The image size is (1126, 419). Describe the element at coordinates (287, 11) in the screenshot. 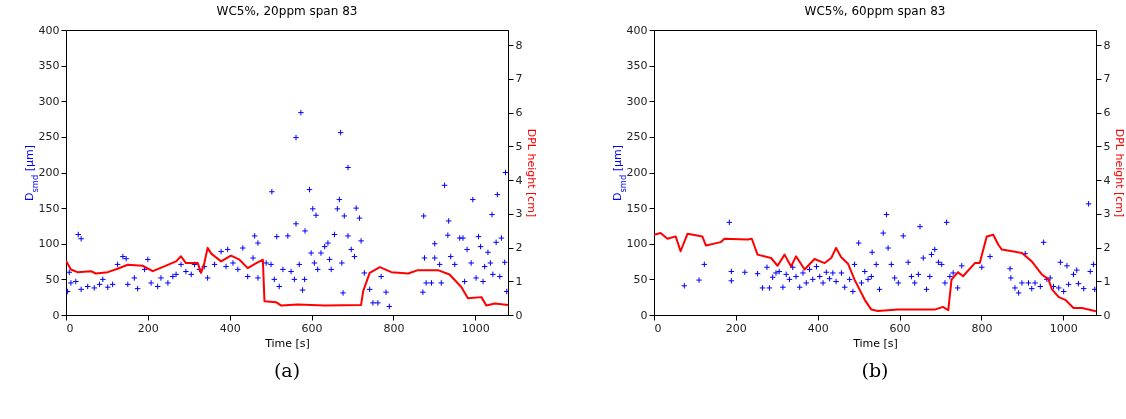

I see `chart-title: WC5%, 20ppm span 83` at that location.